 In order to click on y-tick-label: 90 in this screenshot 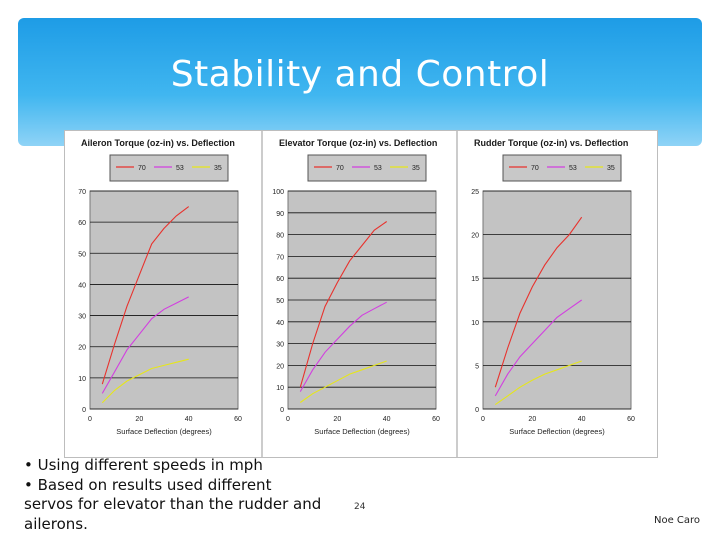, I will do `click(280, 214)`.